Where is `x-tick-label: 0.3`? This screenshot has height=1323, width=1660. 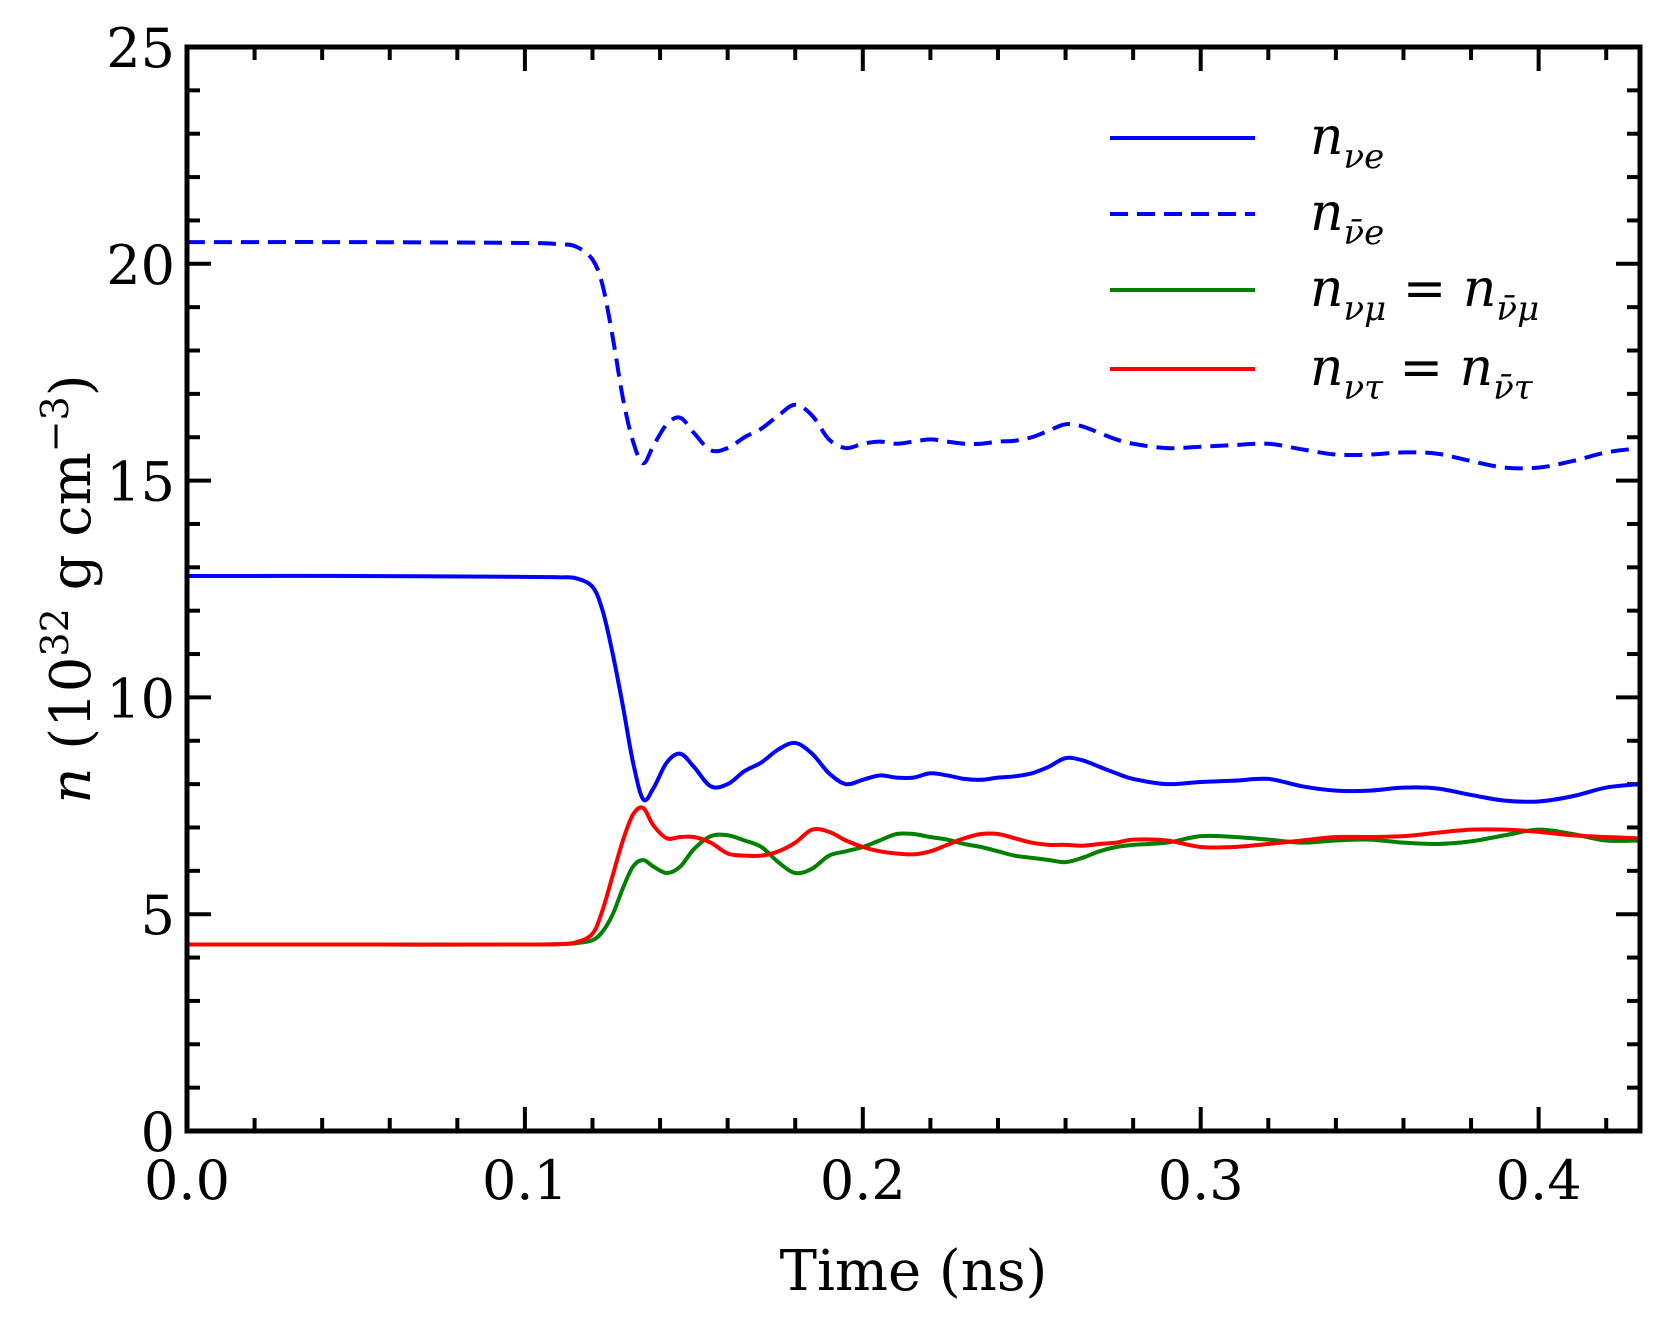
x-tick-label: 0.3 is located at coordinates (1201, 1180).